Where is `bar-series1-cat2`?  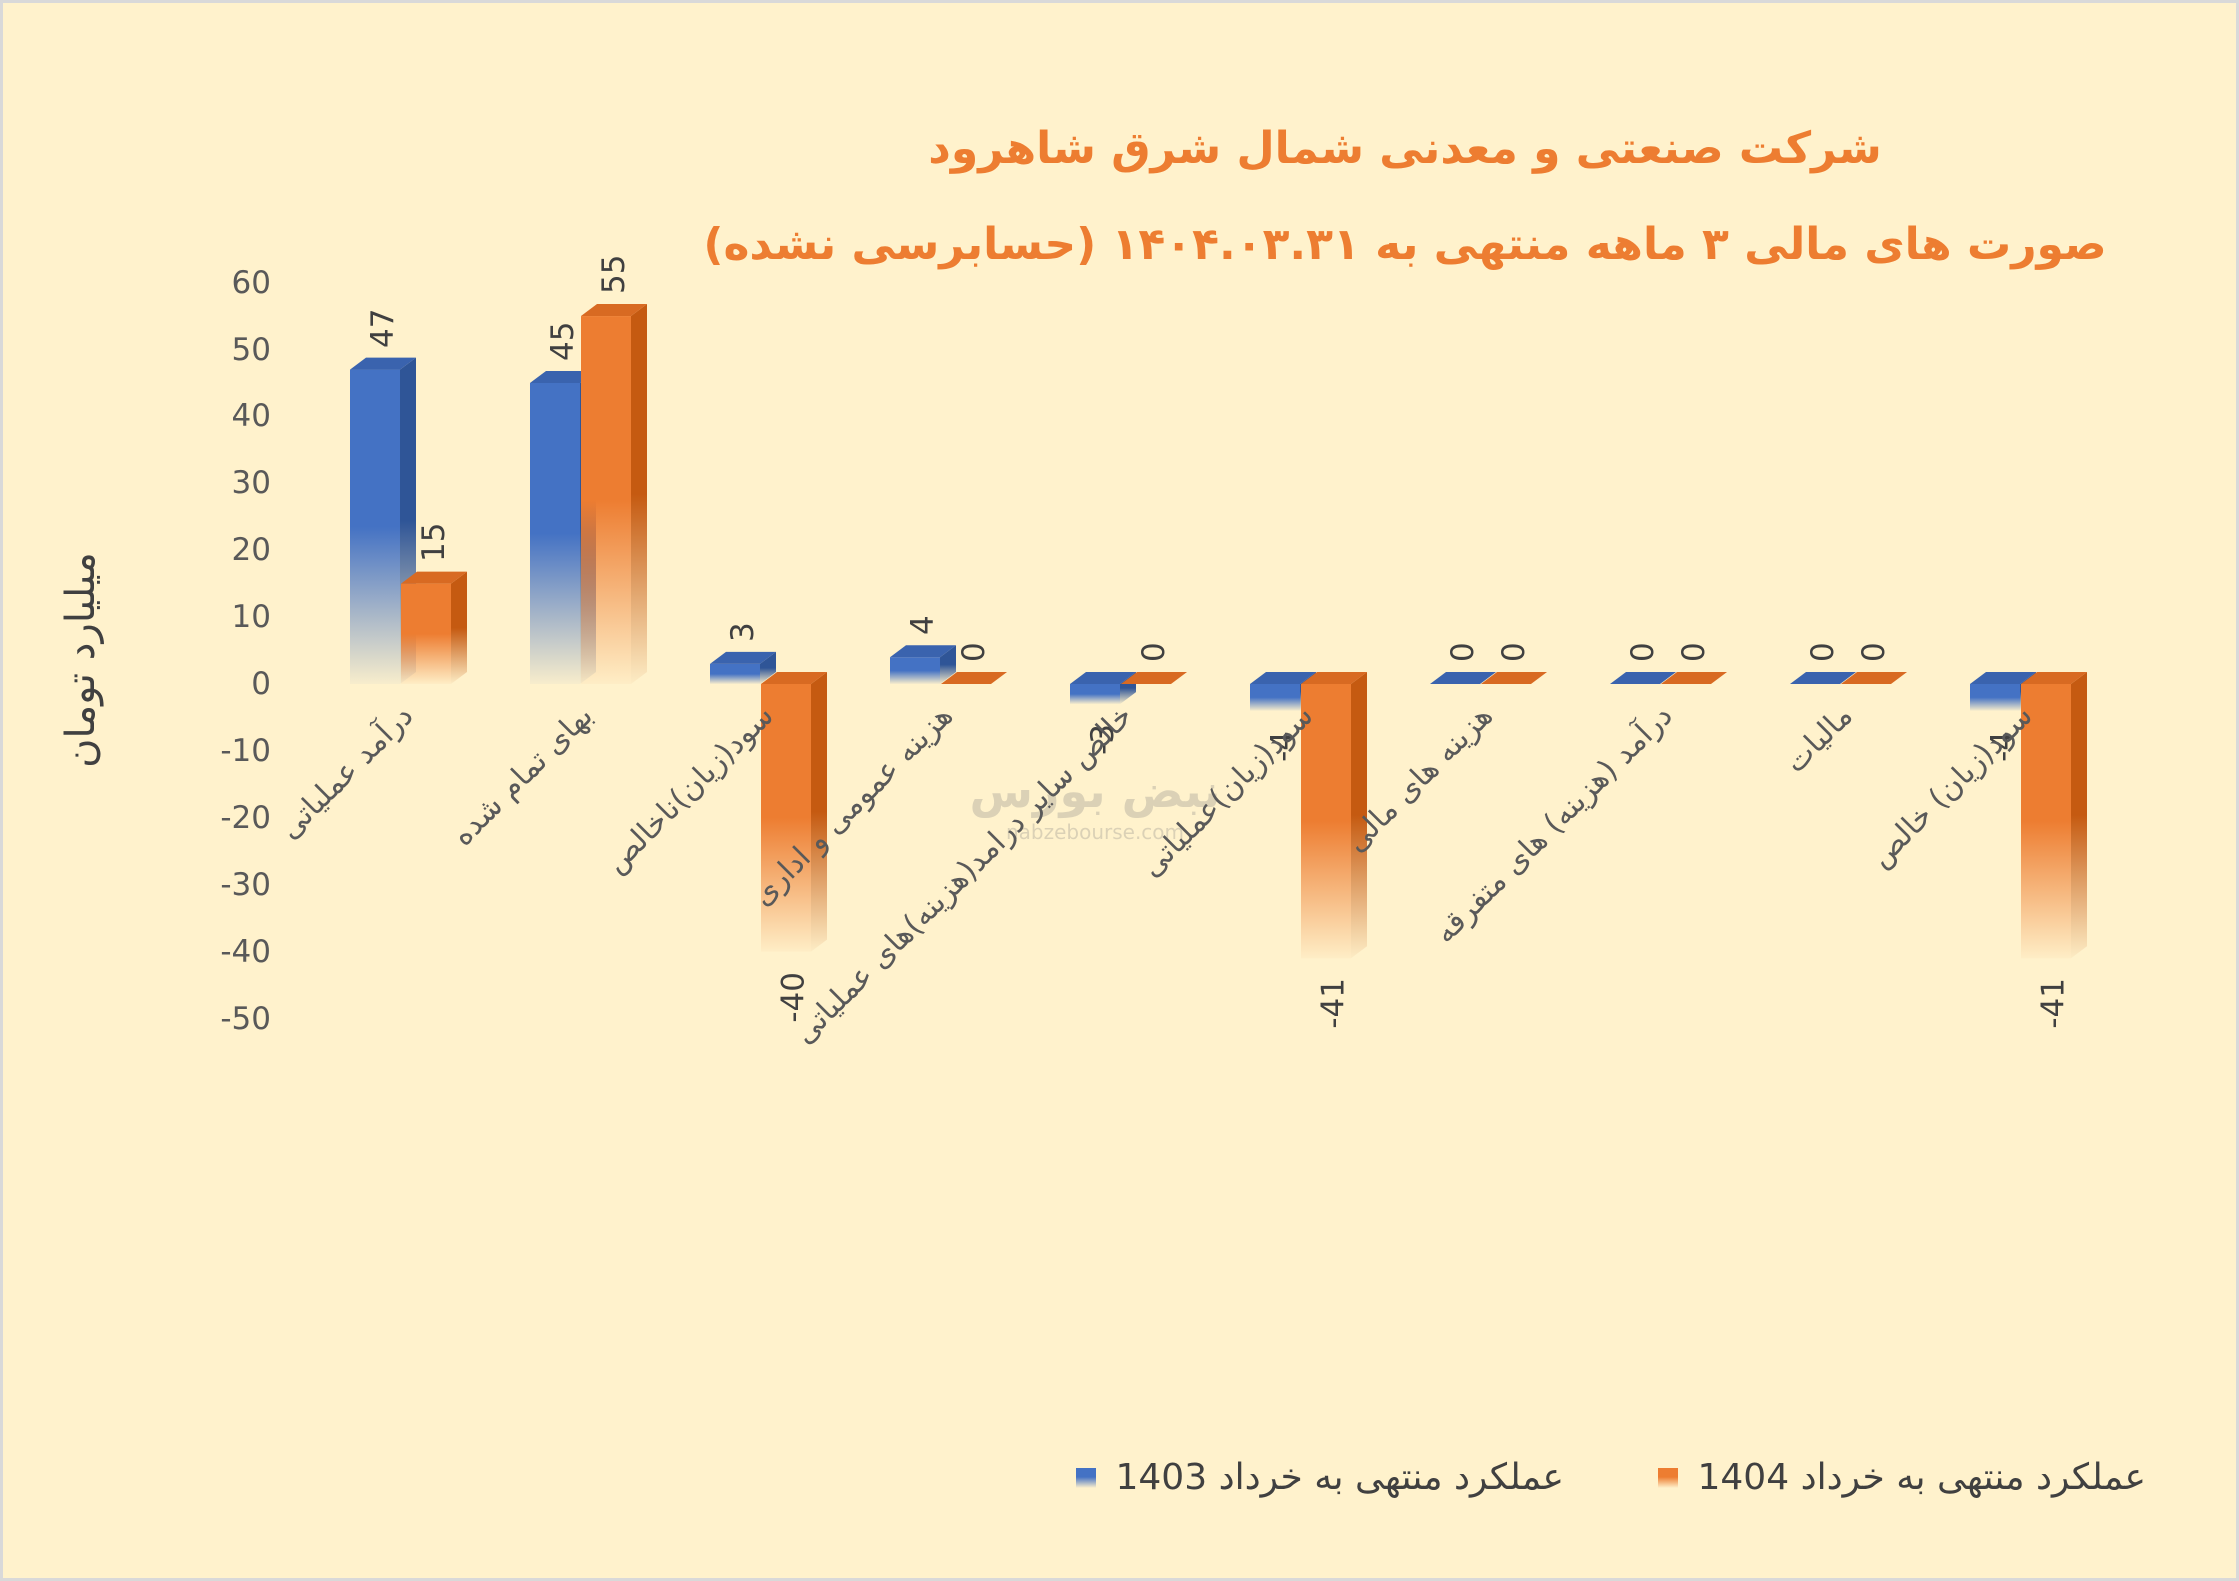
bar-series1-cat2 is located at coordinates (794, 812).